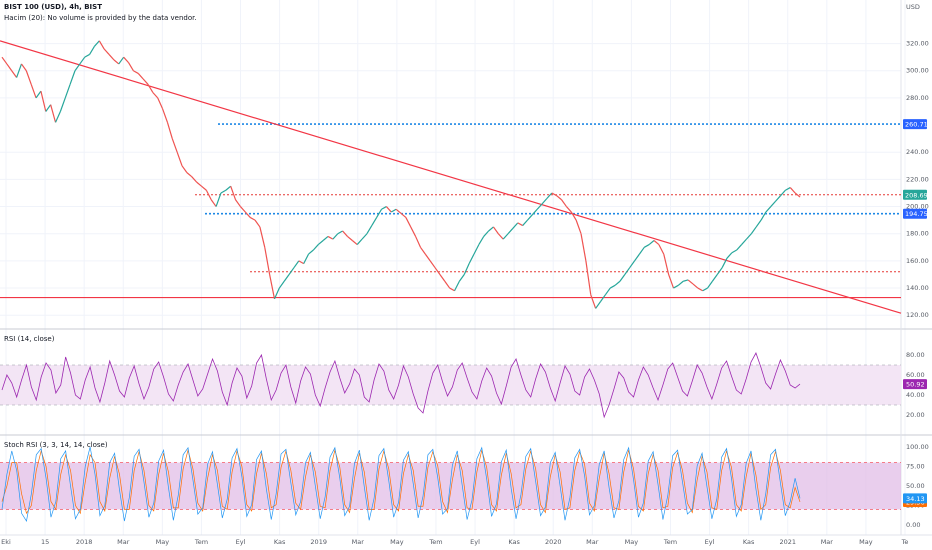 This screenshot has width=932, height=550. What do you see at coordinates (915, 415) in the screenshot?
I see `rsi-tick-label: 20.00` at bounding box center [915, 415].